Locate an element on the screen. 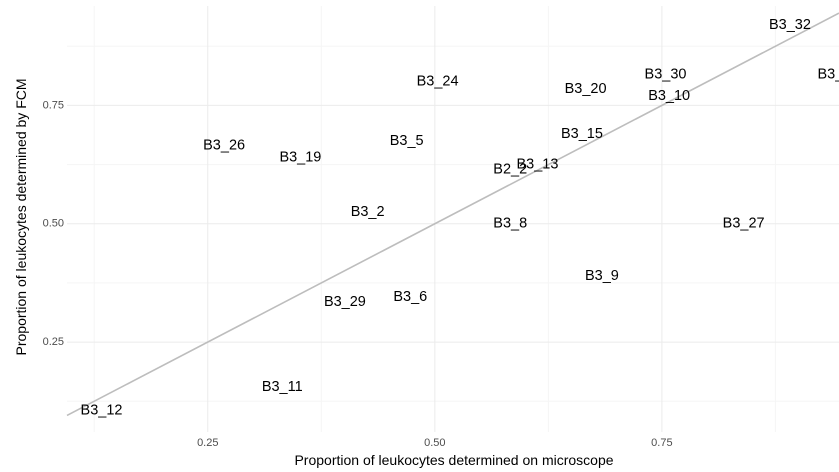 The height and width of the screenshot is (472, 839). x-tick-label: 0.50 is located at coordinates (434, 443).